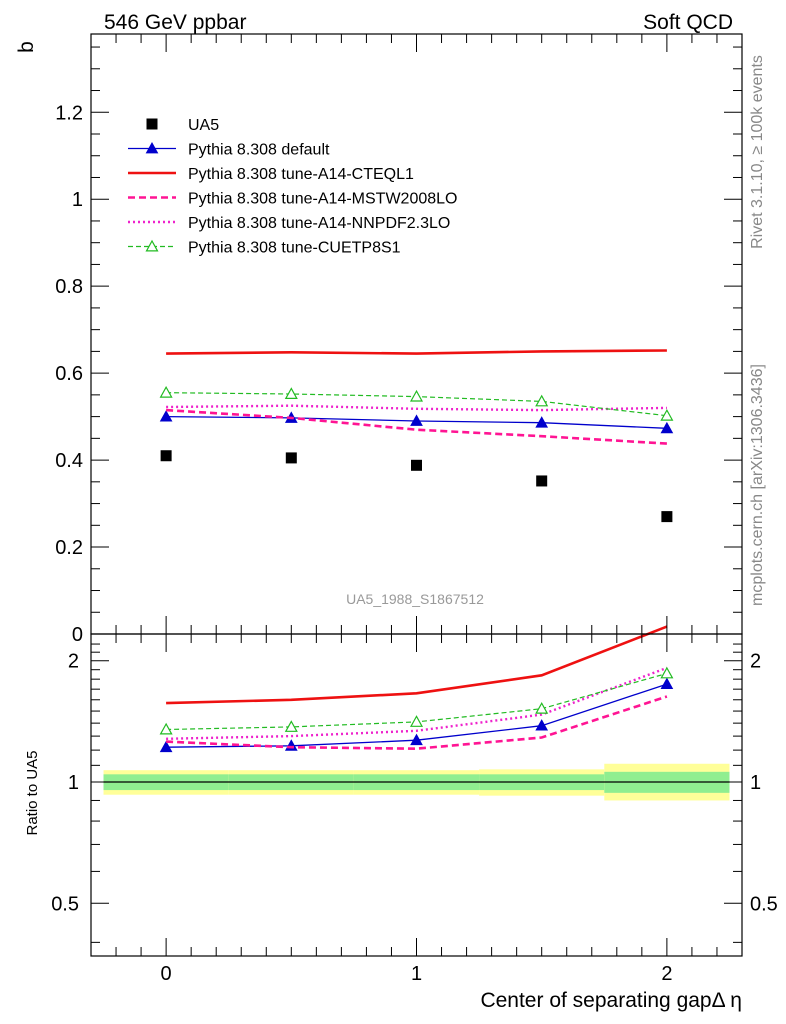 The width and height of the screenshot is (786, 1024). I want to click on main-ytick-label: 0.6, so click(69, 374).